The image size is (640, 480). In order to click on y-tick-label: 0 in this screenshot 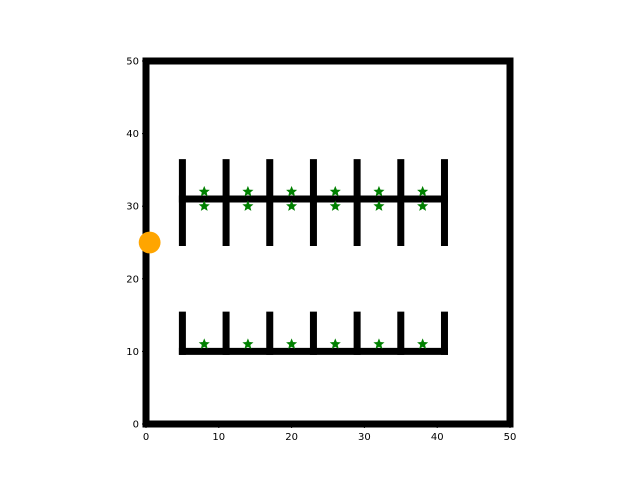, I will do `click(136, 425)`.